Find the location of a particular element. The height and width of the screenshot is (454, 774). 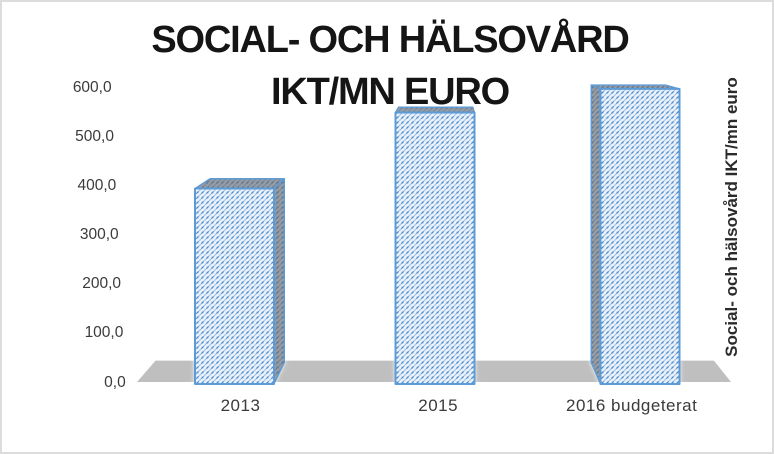

bar-2015 is located at coordinates (435, 245).